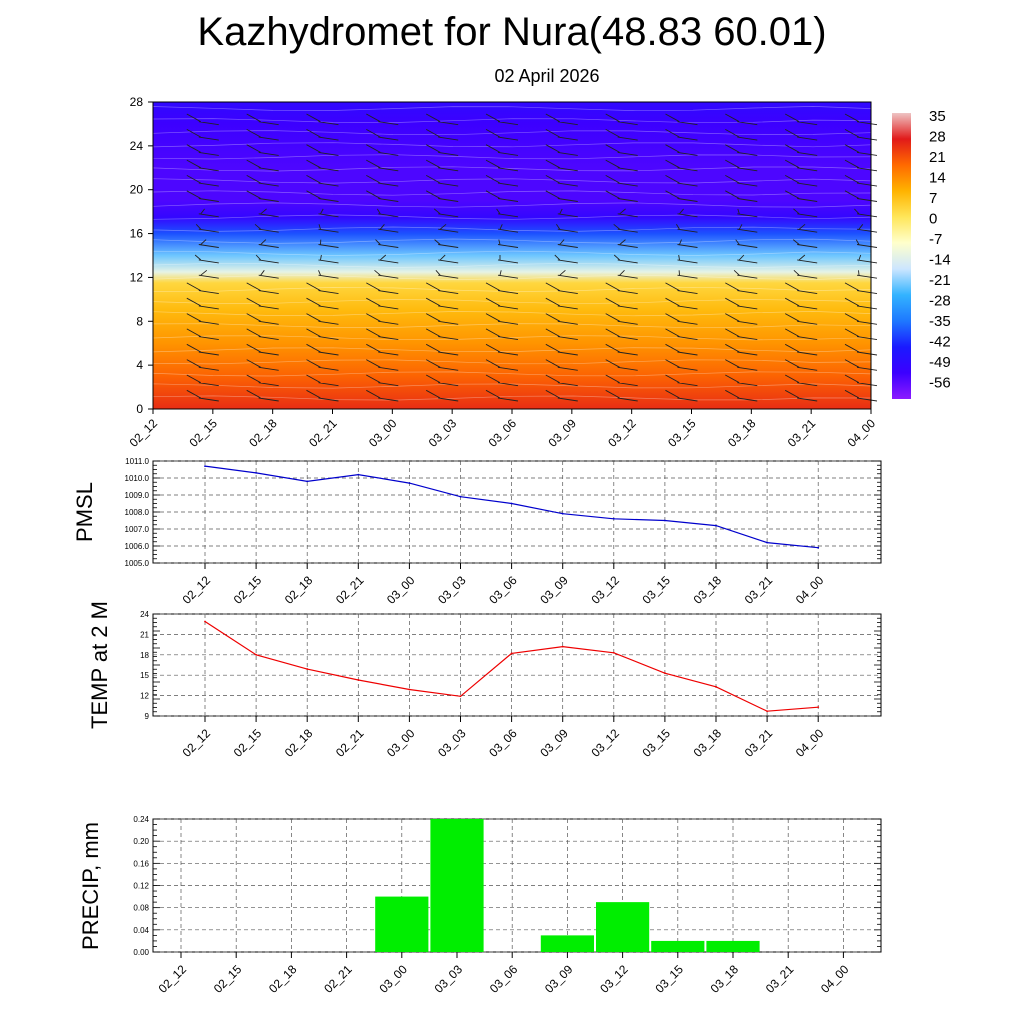 The height and width of the screenshot is (1024, 1024). What do you see at coordinates (512, 32) in the screenshot?
I see `chart-title: Kazhydromet for Nura(48.83 60.01)` at bounding box center [512, 32].